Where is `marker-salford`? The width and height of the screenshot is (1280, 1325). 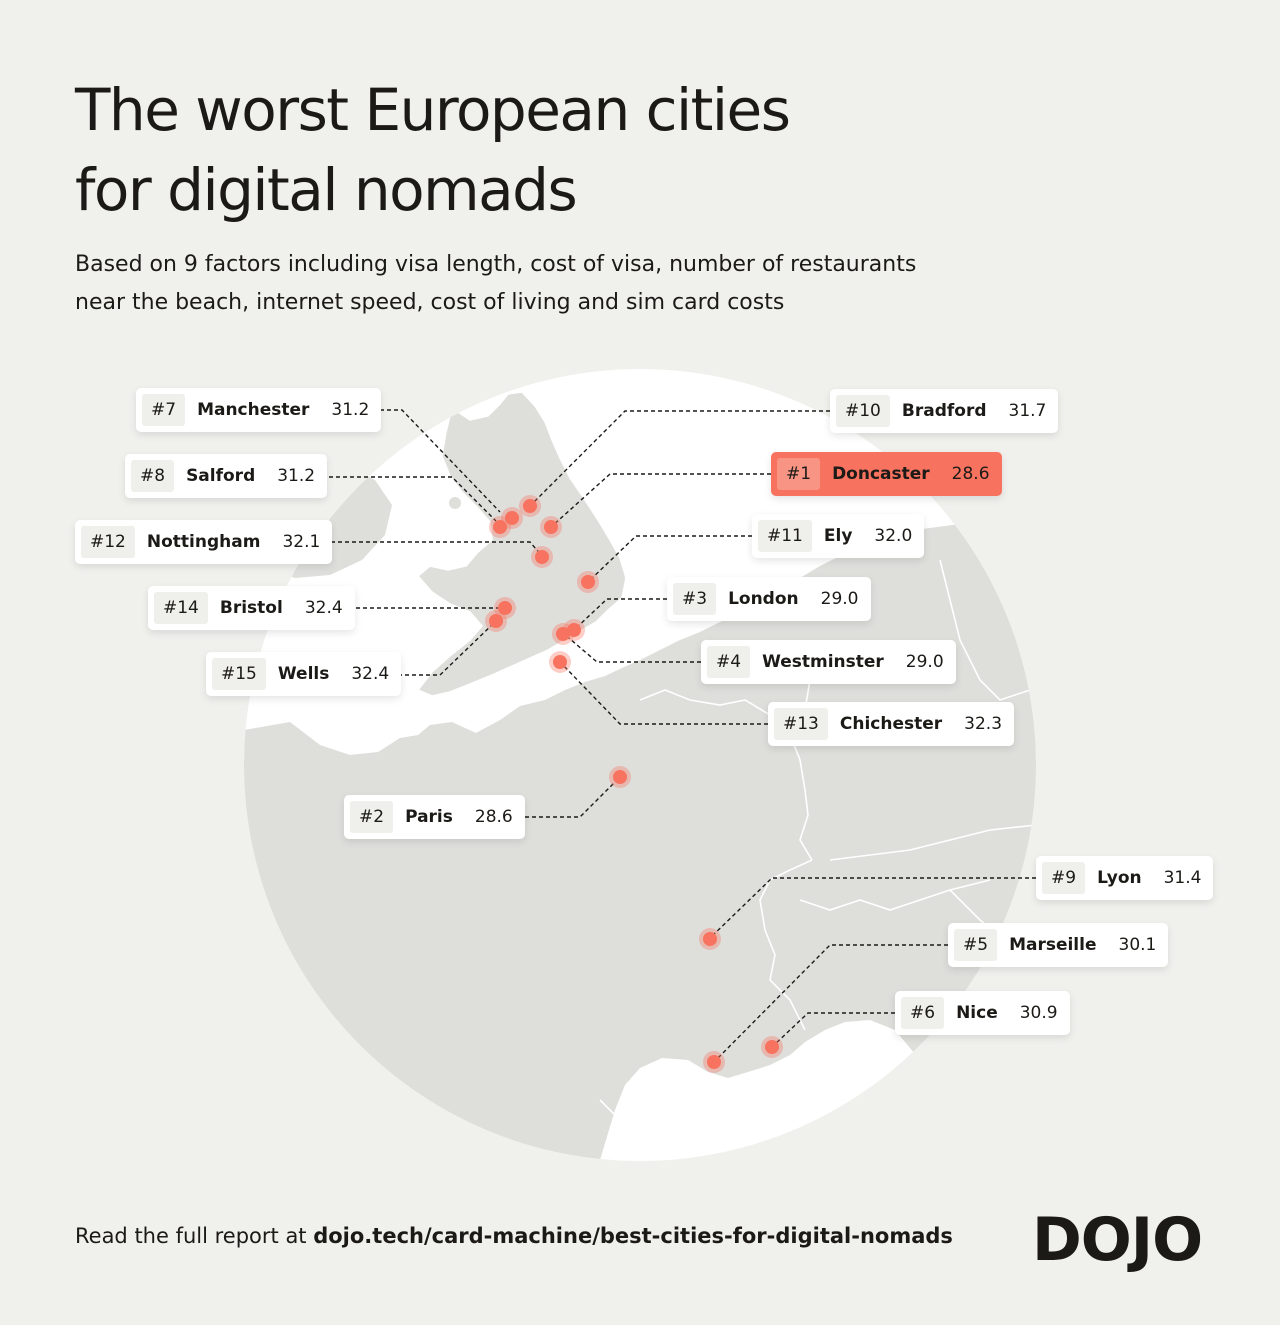 marker-salford is located at coordinates (500, 527).